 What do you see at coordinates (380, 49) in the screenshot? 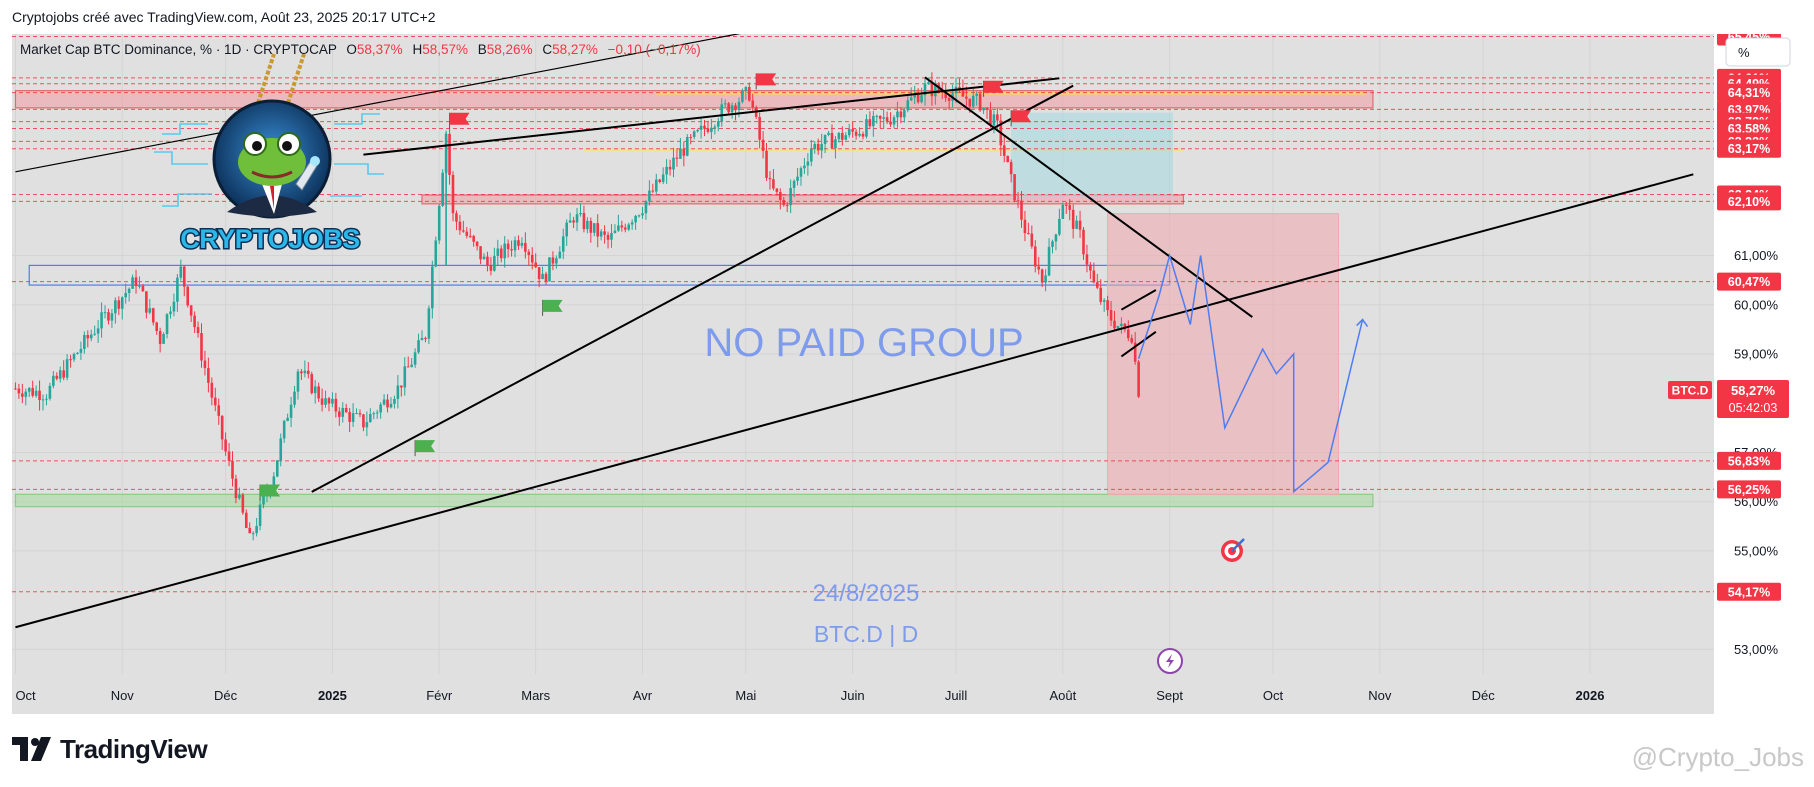
I see `legend-o-value: 58,37%` at bounding box center [380, 49].